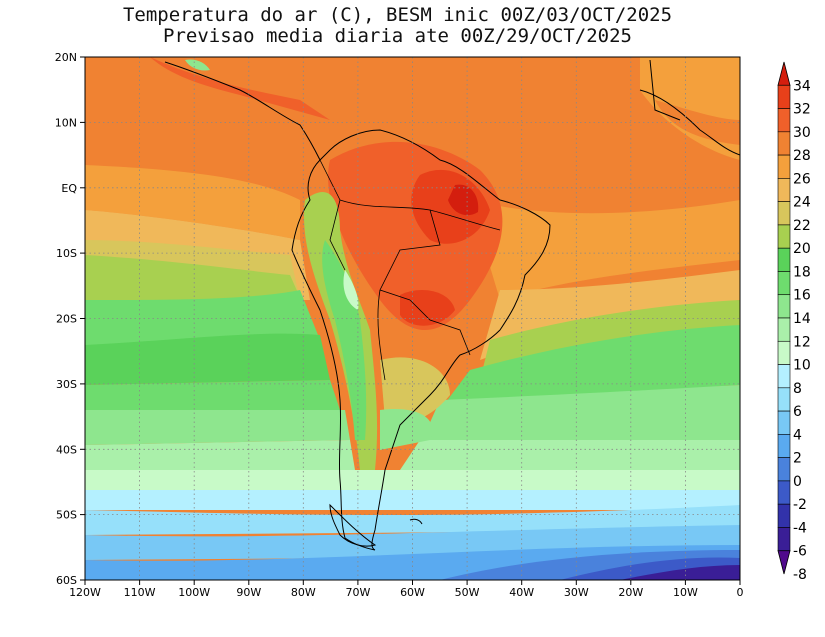  What do you see at coordinates (802, 272) in the screenshot?
I see `colorbar-label: 18` at bounding box center [802, 272].